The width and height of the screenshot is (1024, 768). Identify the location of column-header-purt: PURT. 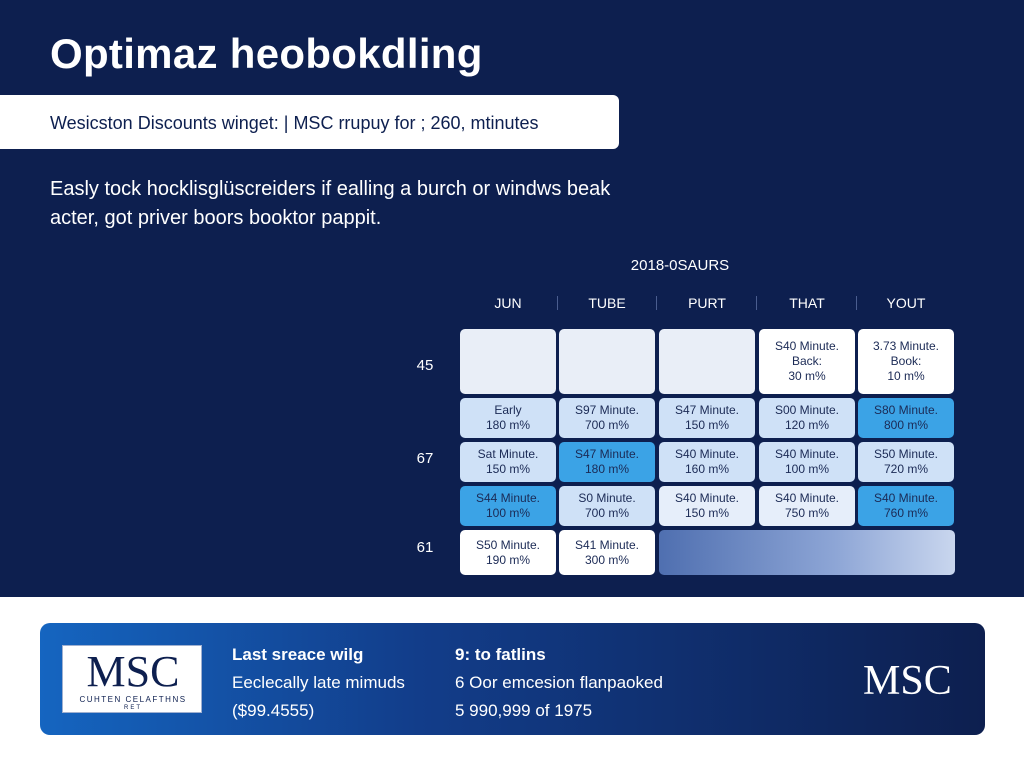
(707, 303).